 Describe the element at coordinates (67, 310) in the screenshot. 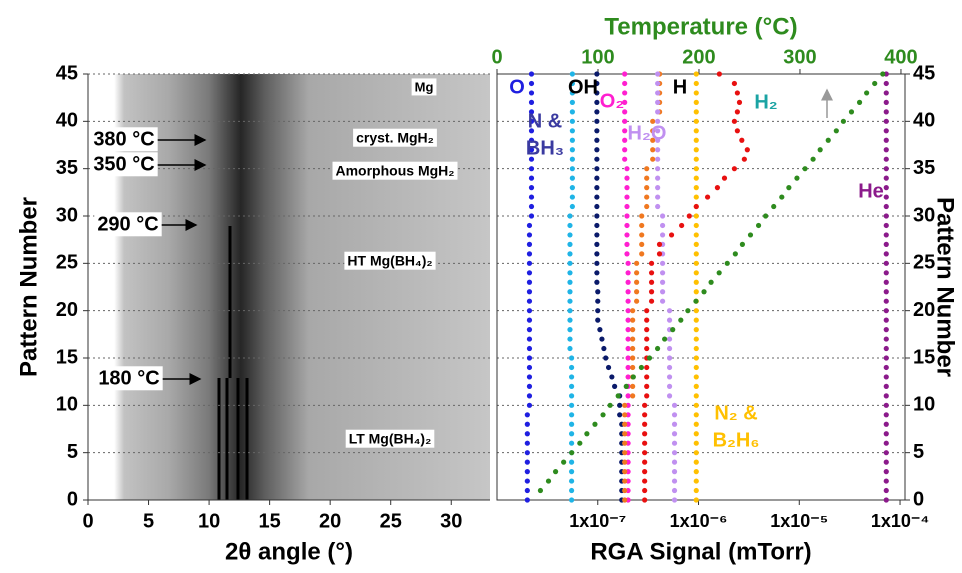

I see `y-tick-label: 20` at that location.